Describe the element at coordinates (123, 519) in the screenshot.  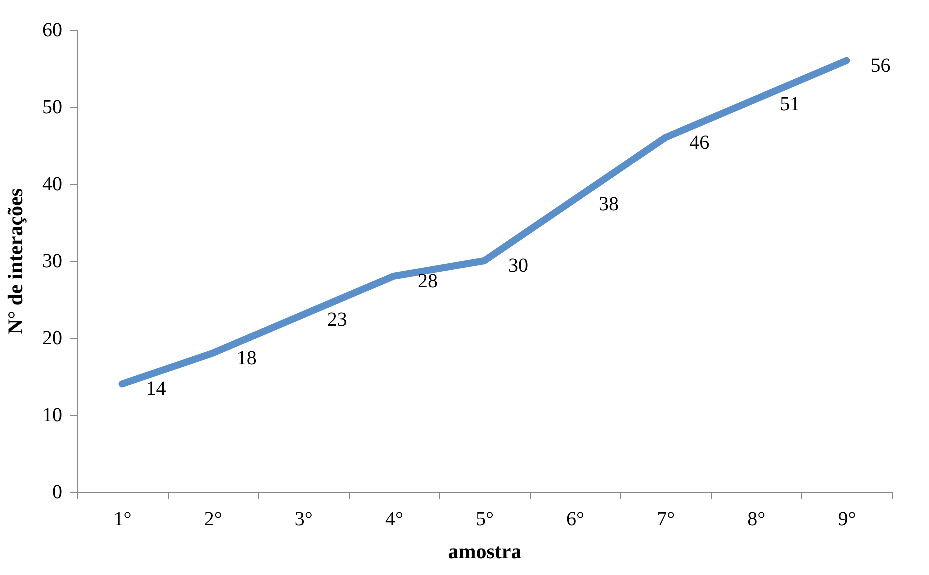
I see `x-tick-label: 1°` at that location.